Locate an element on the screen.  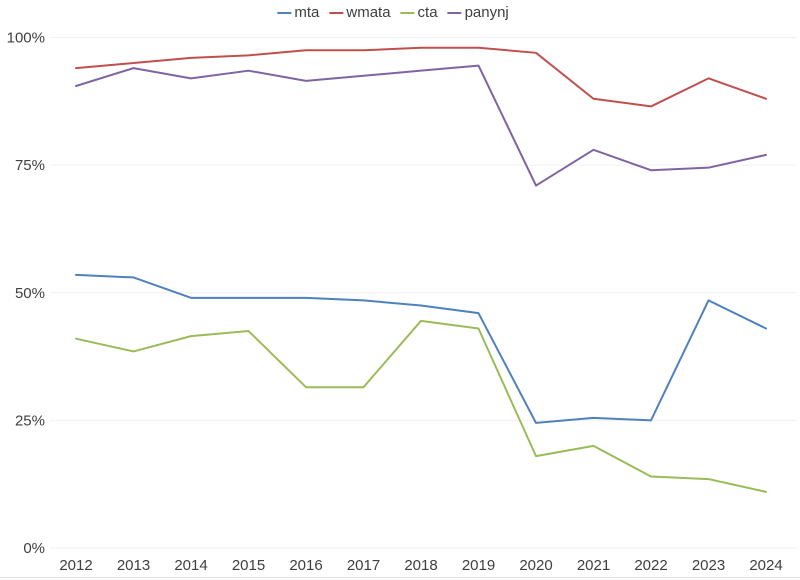
y-axis-tick-label: 100% is located at coordinates (26, 38).